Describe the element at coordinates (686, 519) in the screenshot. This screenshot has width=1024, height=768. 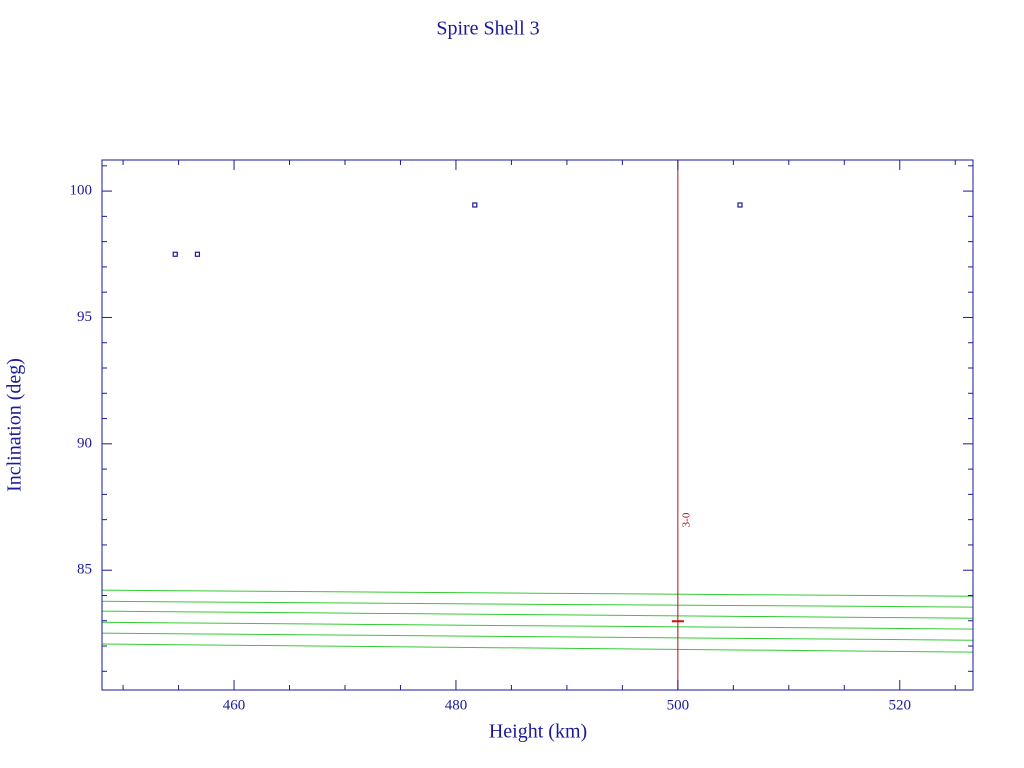
I see `reference-label: 3-0` at that location.